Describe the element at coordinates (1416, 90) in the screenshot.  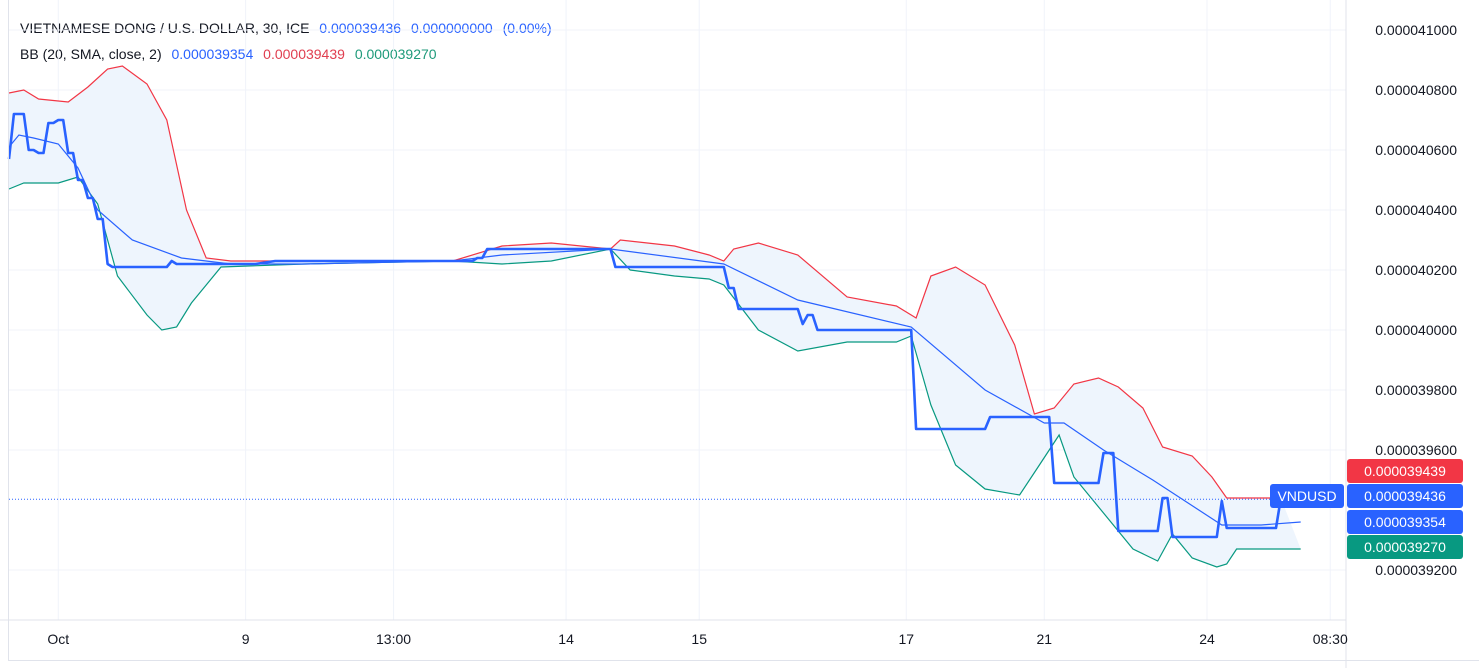
I see `y-tick-label: 0.000040800` at that location.